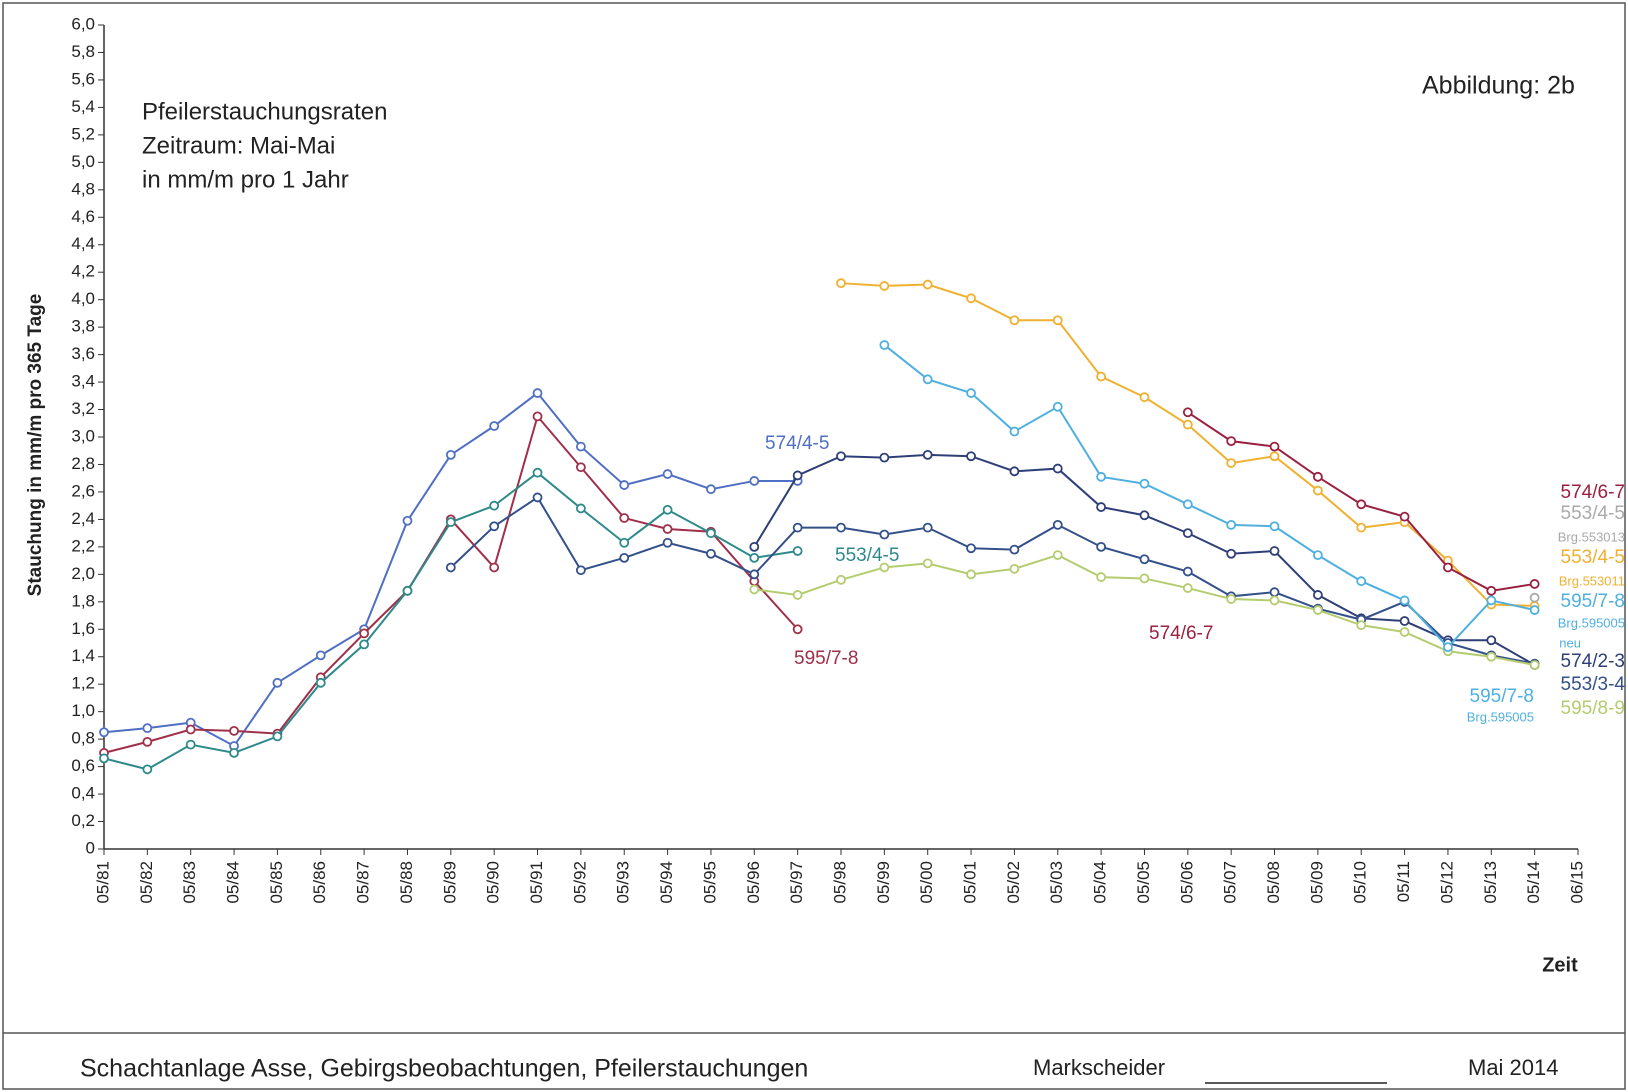 The height and width of the screenshot is (1092, 1628). Describe the element at coordinates (1498, 86) in the screenshot. I see `figure-label: Abbildung: 2b` at that location.